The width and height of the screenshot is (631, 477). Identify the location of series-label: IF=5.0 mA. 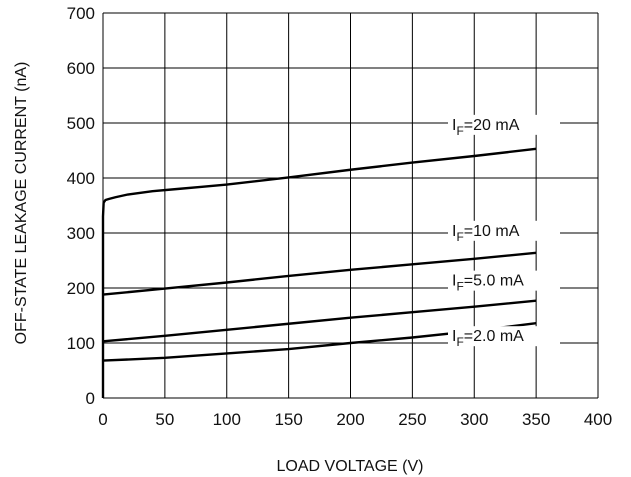
(488, 283).